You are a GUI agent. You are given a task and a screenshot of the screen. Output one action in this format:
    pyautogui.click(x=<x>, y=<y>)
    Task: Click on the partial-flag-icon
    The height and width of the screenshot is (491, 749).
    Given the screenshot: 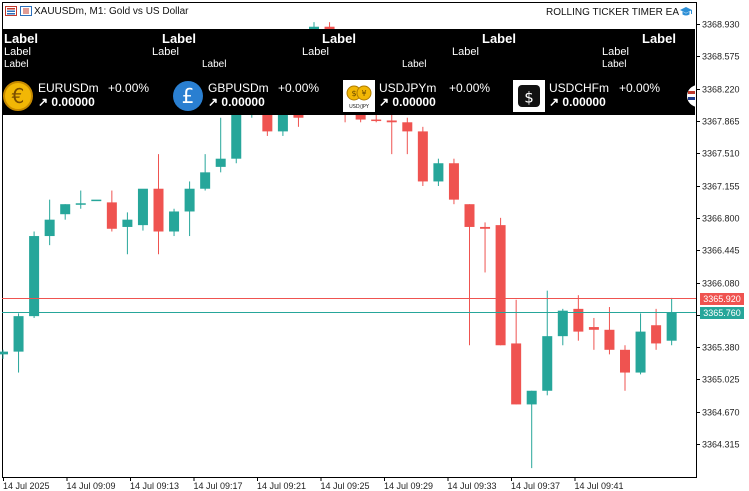 What is the action you would take?
    pyautogui.click(x=691, y=96)
    